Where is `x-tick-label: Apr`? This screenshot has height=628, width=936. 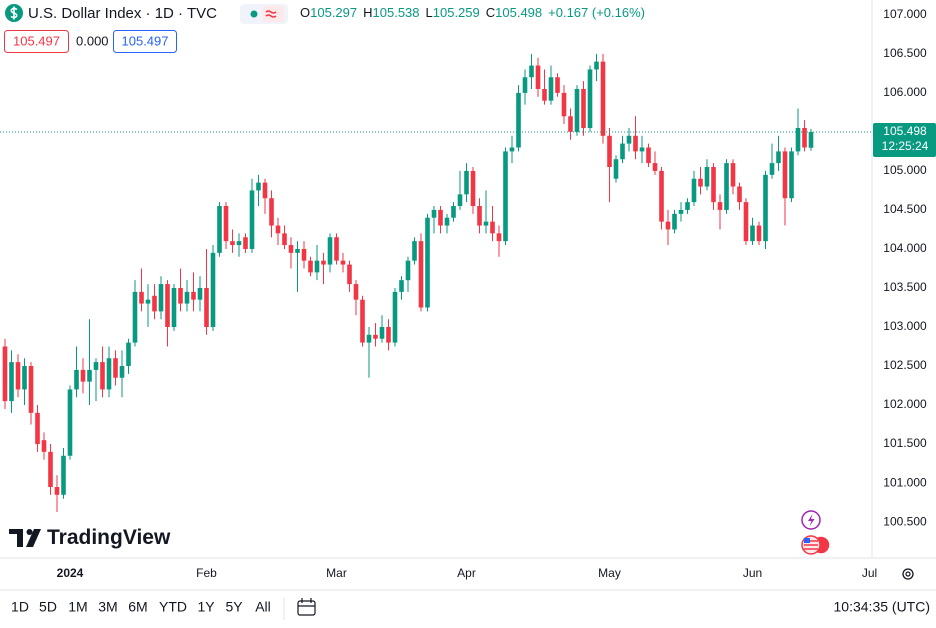
x-tick-label: Apr is located at coordinates (466, 573).